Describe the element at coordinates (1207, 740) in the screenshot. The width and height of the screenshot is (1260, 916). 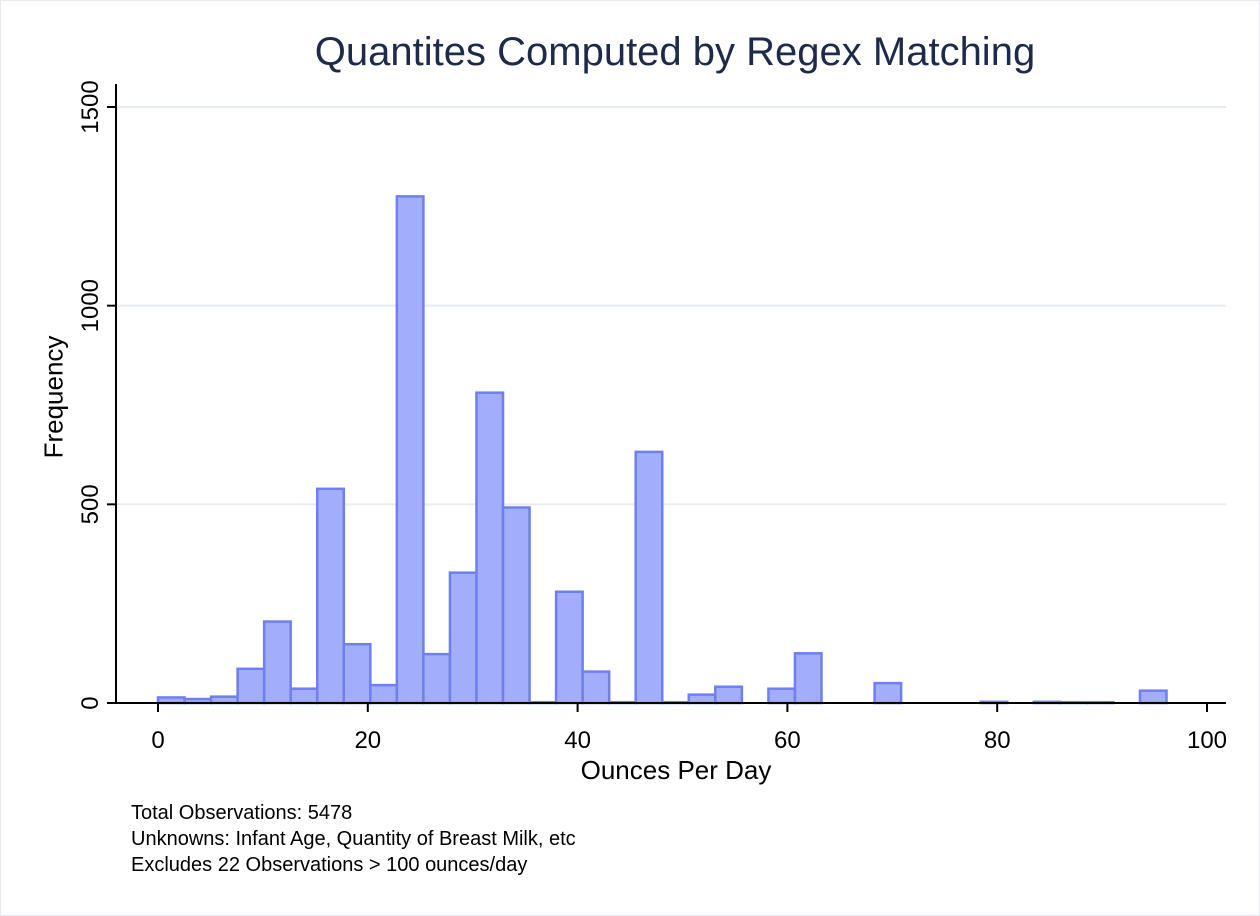
I see `x-tick-label-100: 100` at that location.